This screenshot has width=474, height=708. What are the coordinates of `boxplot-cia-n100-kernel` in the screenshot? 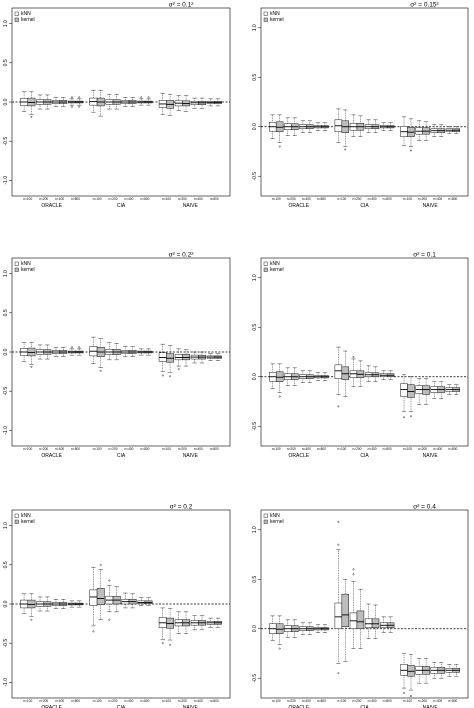 It's located at (100, 355).